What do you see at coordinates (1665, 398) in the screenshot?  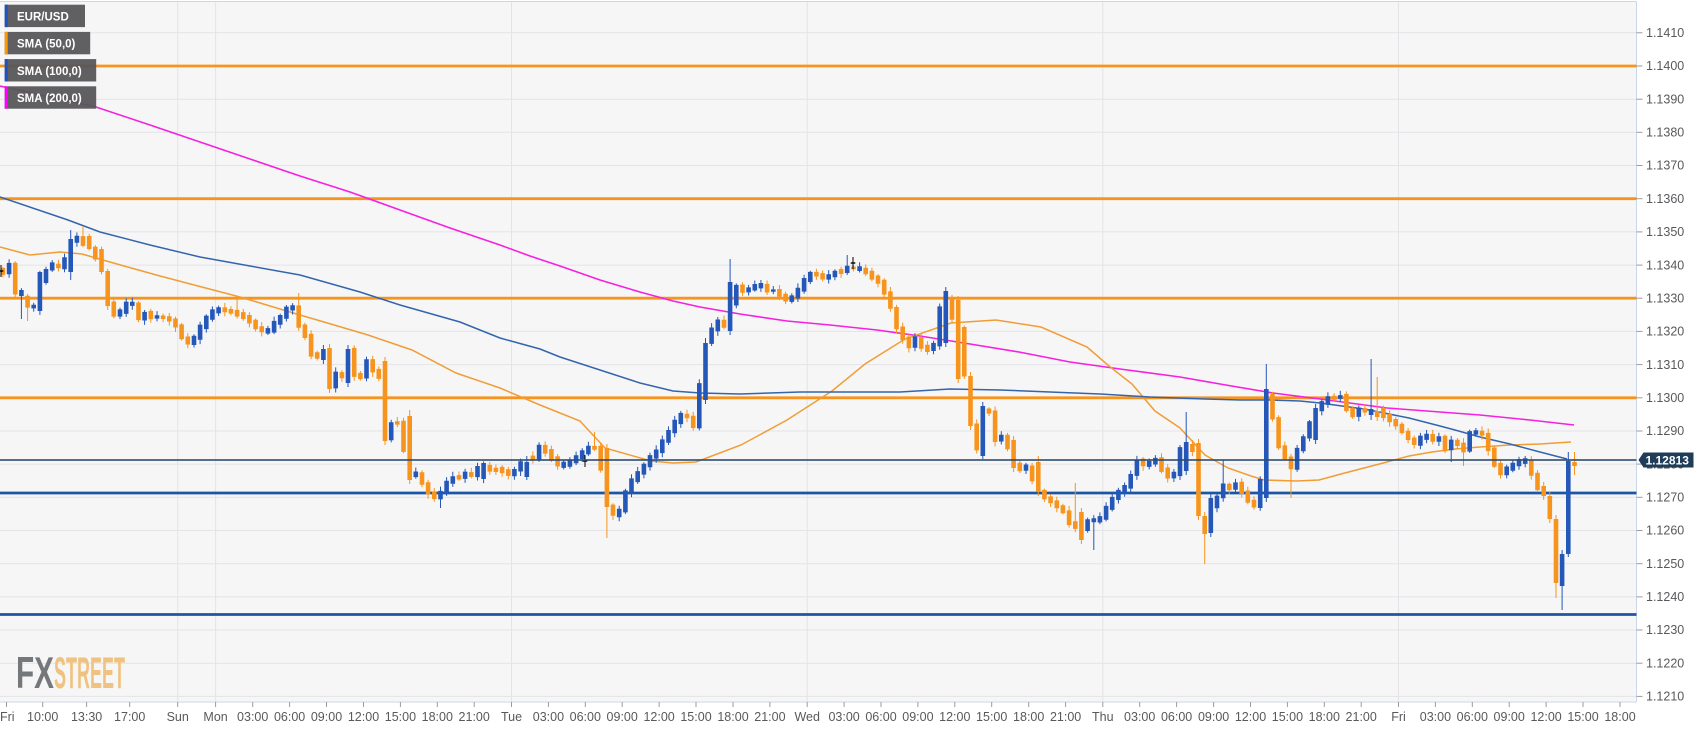 I see `svg-text: 1.1300` at bounding box center [1665, 398].